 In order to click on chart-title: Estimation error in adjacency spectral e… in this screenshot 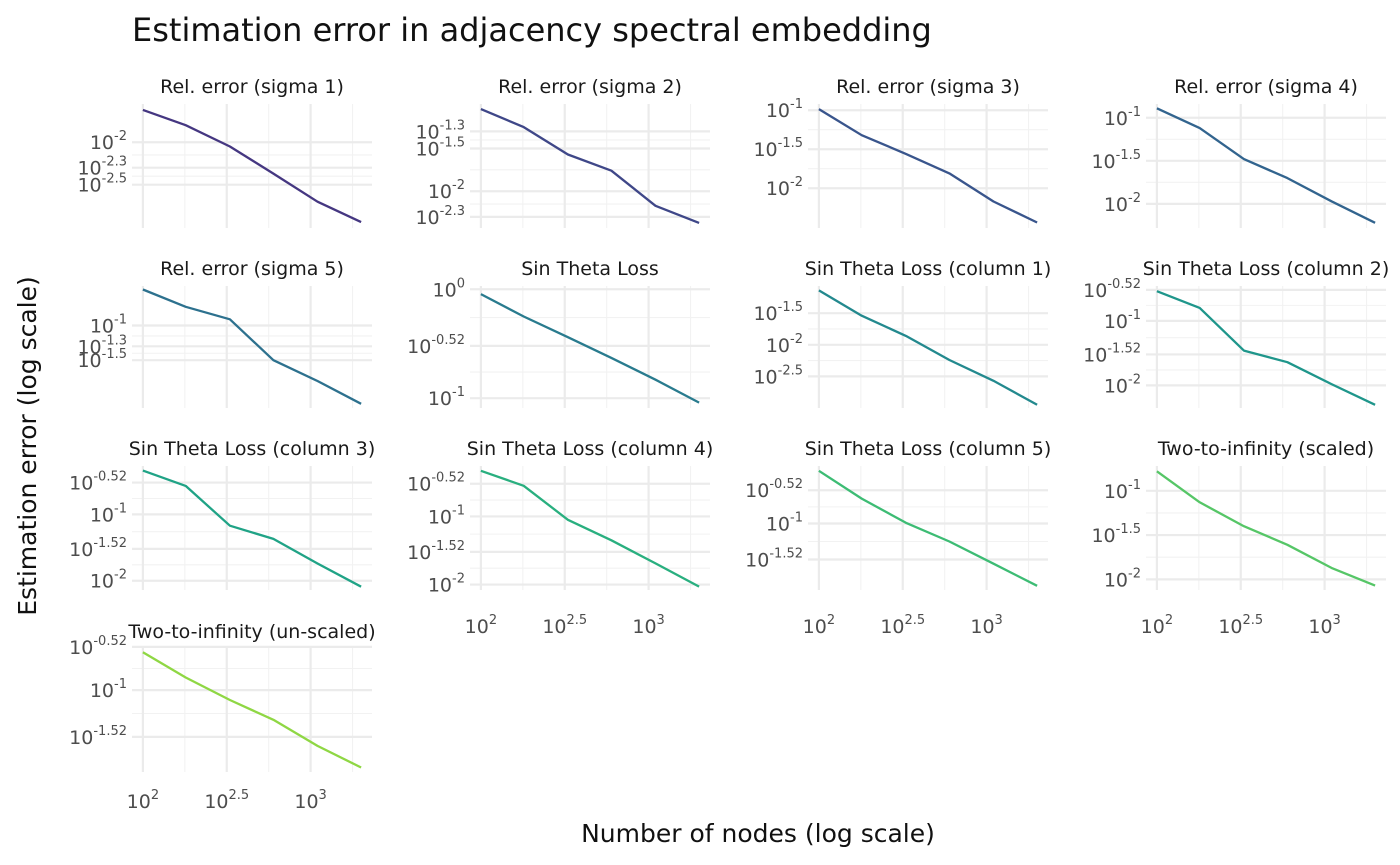, I will do `click(532, 30)`.